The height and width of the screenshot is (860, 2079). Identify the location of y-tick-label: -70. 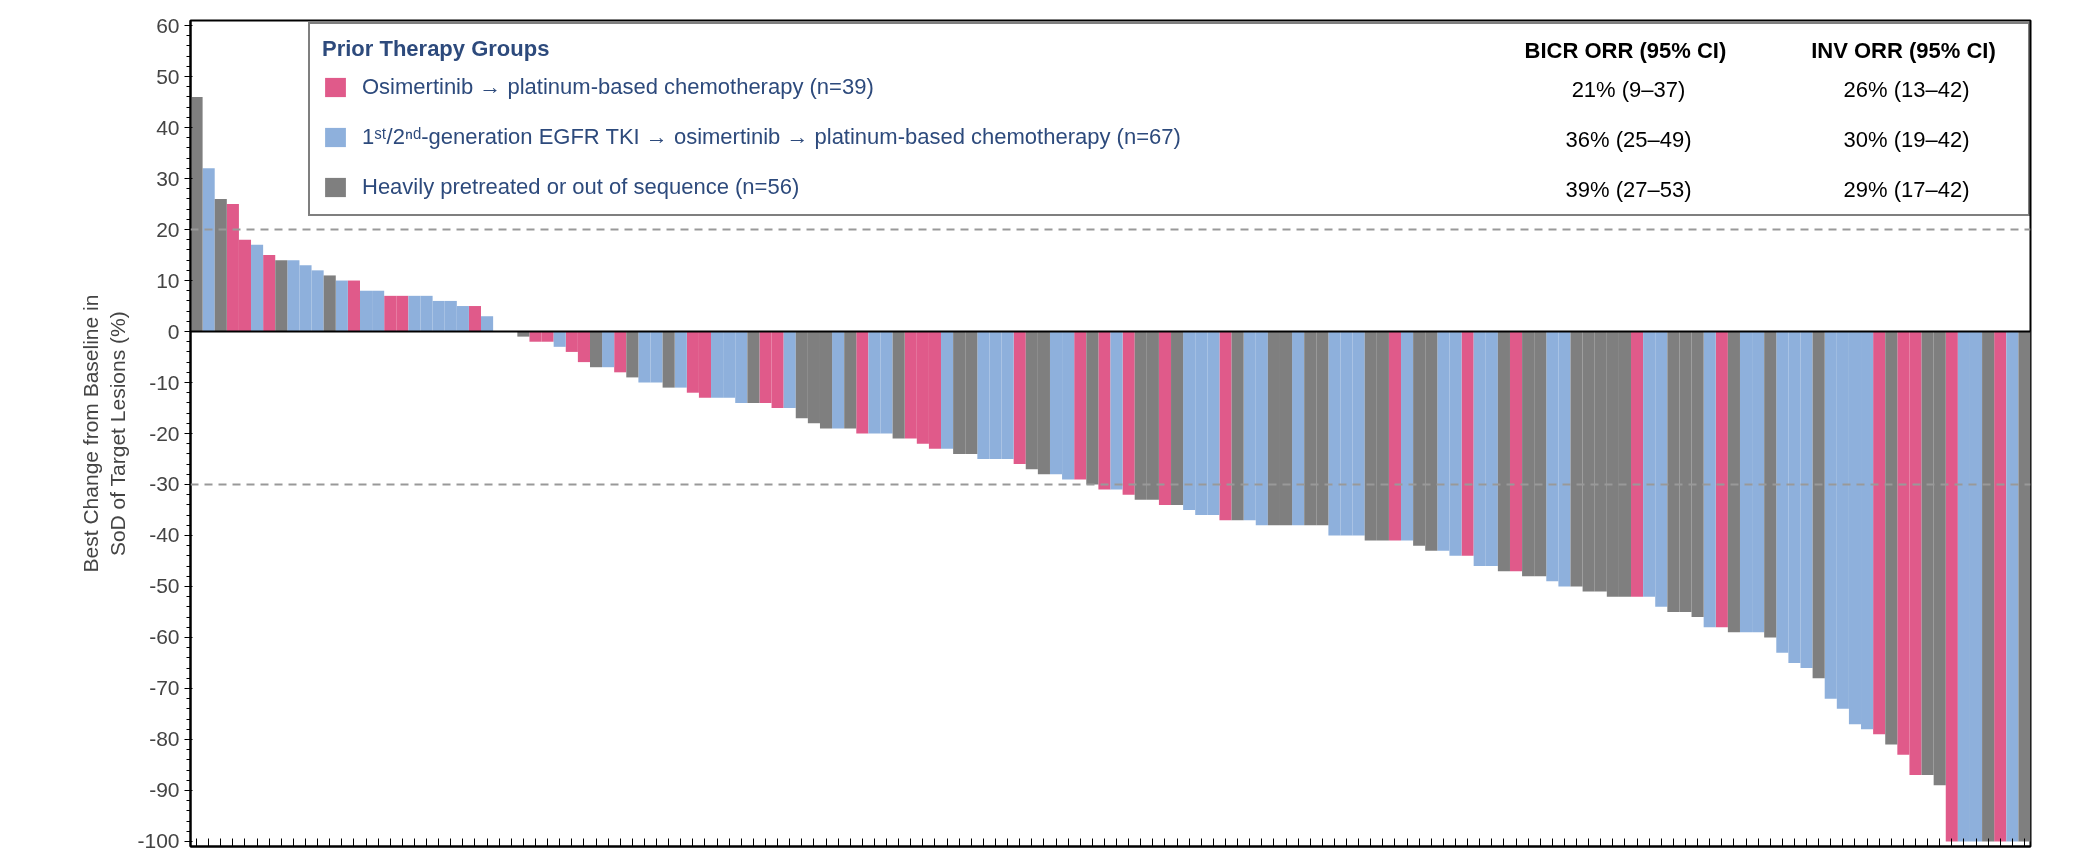
(164, 688).